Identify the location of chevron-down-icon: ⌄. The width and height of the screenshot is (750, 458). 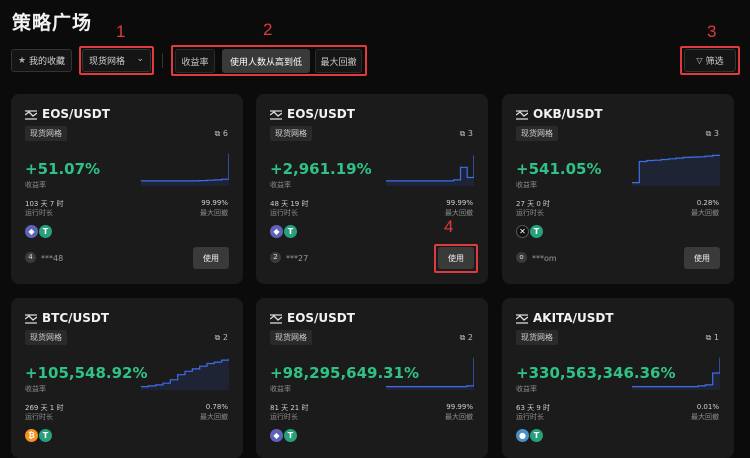
(140, 59).